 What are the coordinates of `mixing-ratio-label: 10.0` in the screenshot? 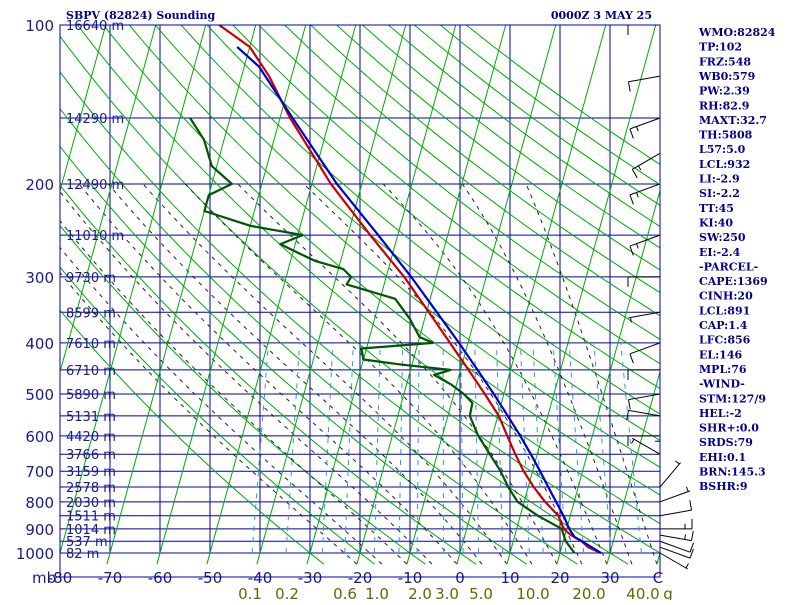 It's located at (532, 592).